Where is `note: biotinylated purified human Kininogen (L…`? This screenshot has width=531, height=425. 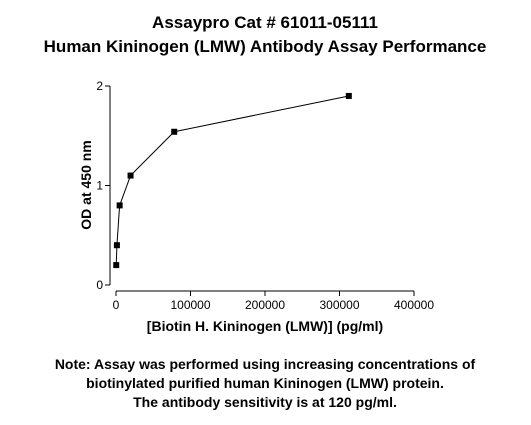
note: biotinylated purified human Kininogen (L… is located at coordinates (265, 383).